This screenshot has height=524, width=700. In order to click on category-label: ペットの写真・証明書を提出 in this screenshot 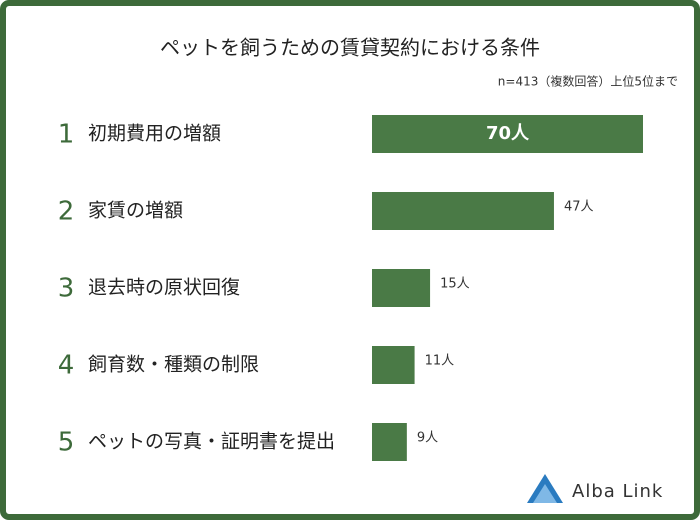, I will do `click(211, 442)`.